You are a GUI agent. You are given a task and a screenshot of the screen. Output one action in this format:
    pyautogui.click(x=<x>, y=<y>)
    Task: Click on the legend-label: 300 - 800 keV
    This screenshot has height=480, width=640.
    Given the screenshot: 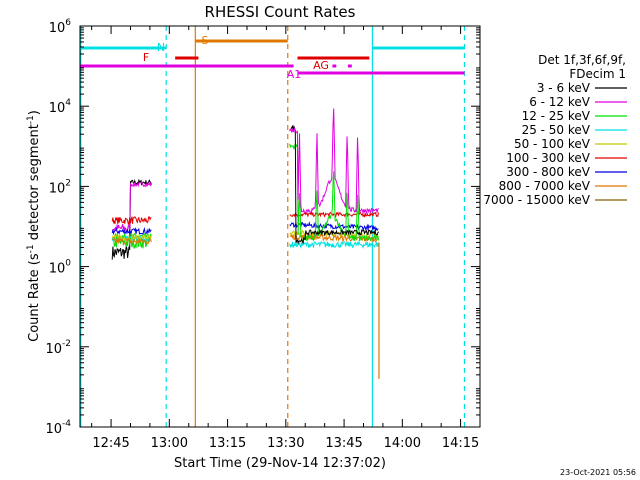 What is the action you would take?
    pyautogui.click(x=548, y=172)
    